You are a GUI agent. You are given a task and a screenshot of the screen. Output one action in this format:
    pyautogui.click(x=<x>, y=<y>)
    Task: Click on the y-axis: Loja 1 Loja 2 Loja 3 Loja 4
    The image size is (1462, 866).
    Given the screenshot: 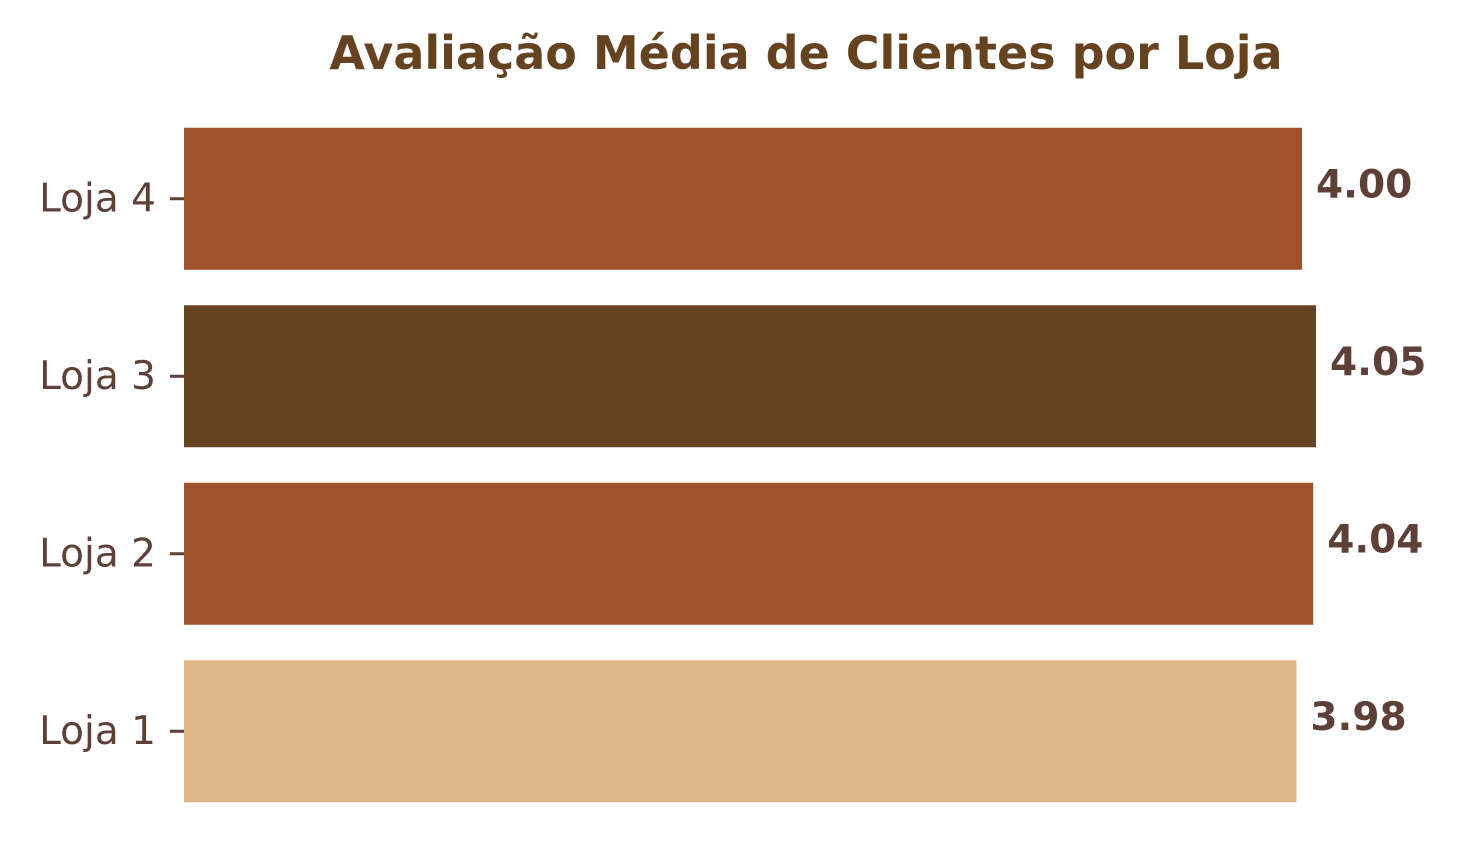 What is the action you would take?
    pyautogui.click(x=111, y=465)
    